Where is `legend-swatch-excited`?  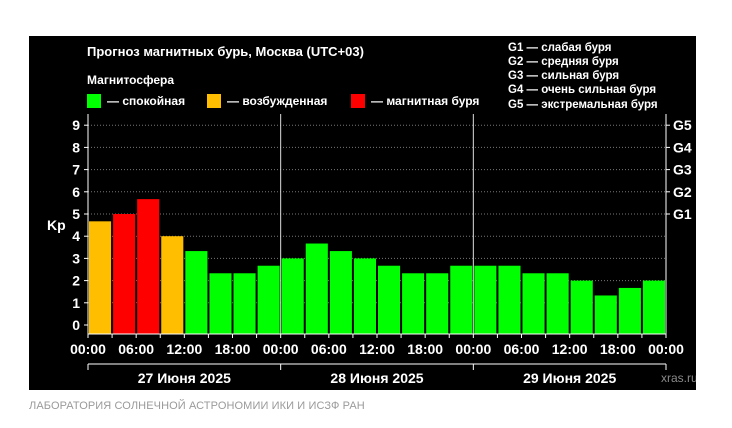
legend-swatch-excited is located at coordinates (214, 101).